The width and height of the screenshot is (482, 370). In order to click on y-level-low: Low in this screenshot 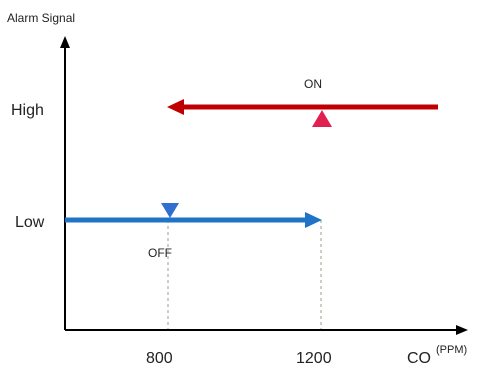, I will do `click(30, 222)`.